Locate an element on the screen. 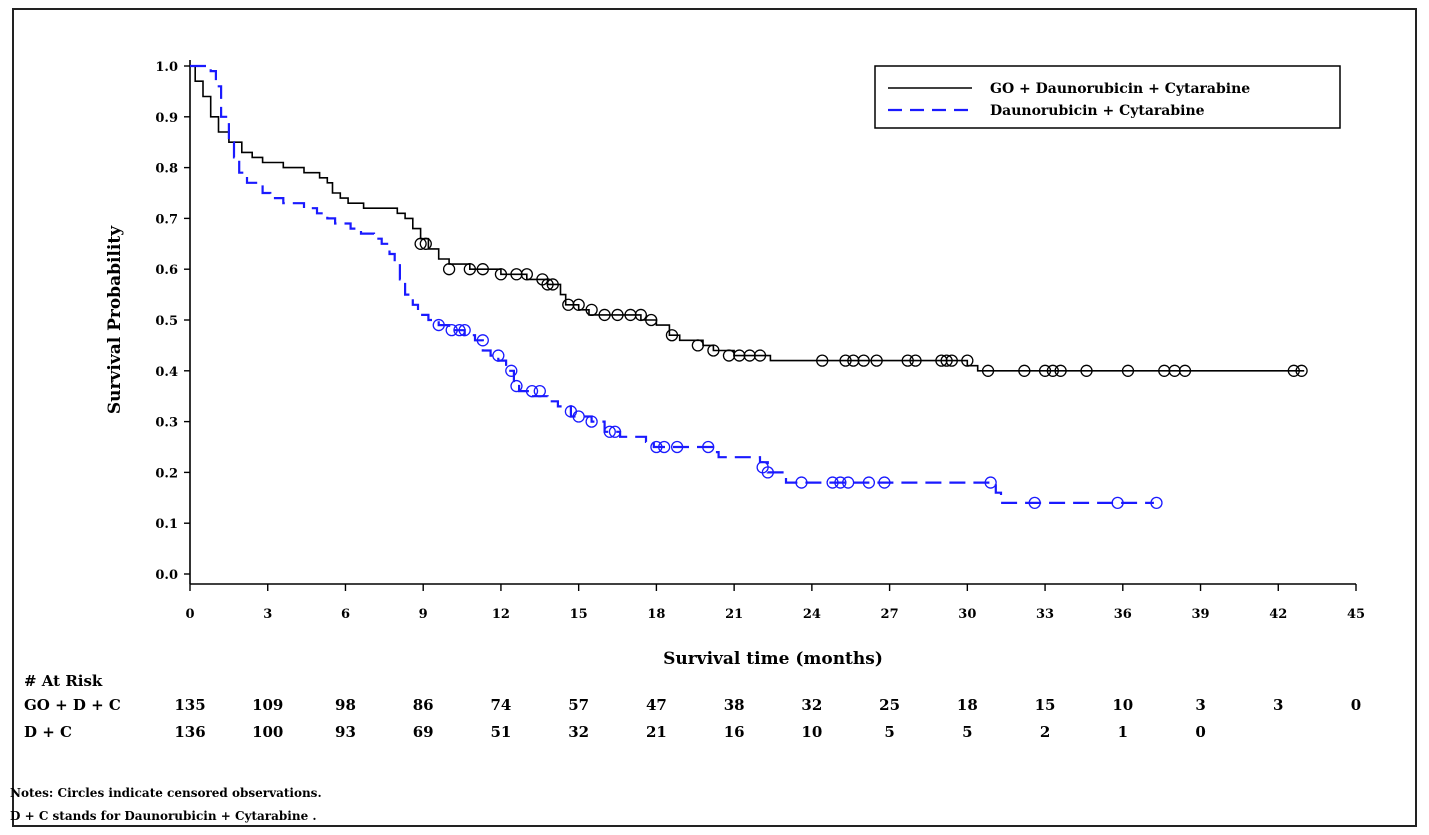 Image resolution: width=1429 pixels, height=835 pixels. legend-label-go: GO + Daunorubicin + Cytarabine is located at coordinates (1120, 89).